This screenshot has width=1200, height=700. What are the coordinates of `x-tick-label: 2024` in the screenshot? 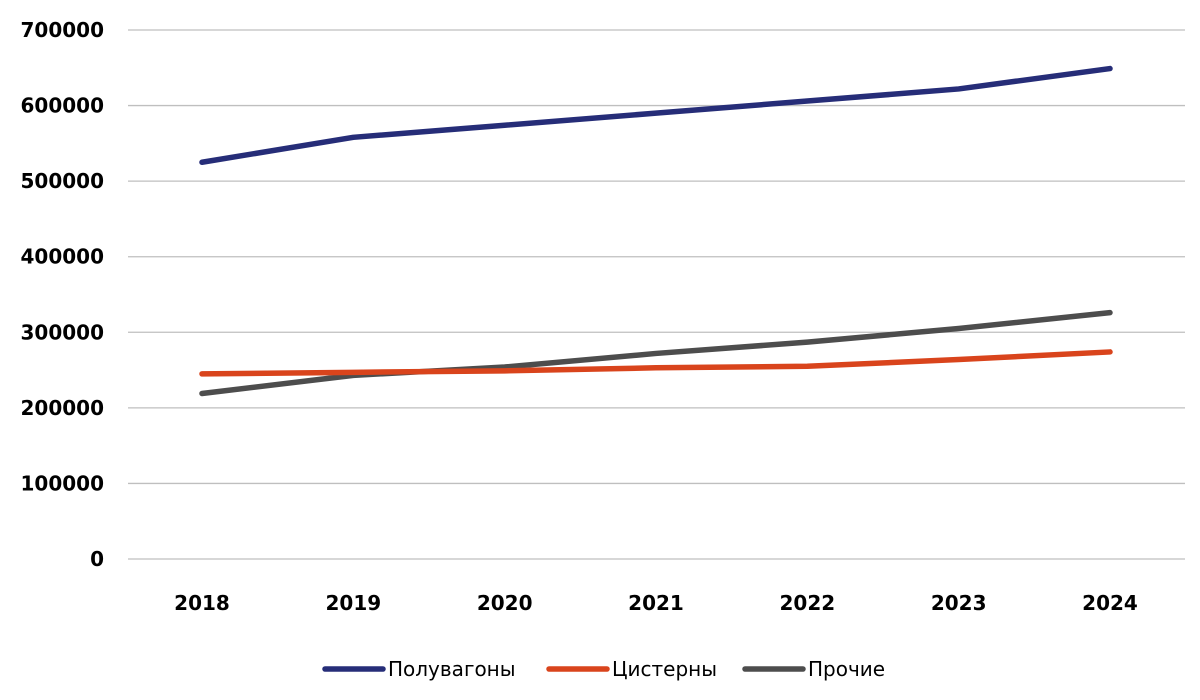 It's located at (1110, 603).